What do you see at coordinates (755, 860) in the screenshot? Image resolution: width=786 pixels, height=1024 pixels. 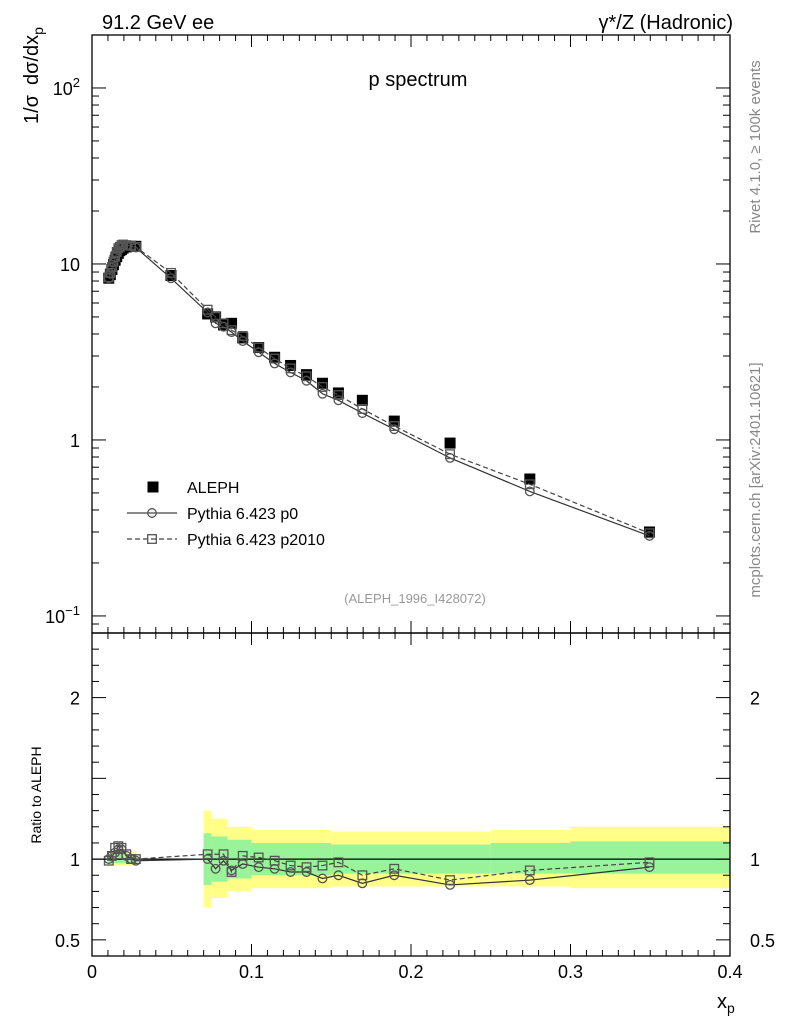 I see `ratio-tick-label-right-1: 1` at bounding box center [755, 860].